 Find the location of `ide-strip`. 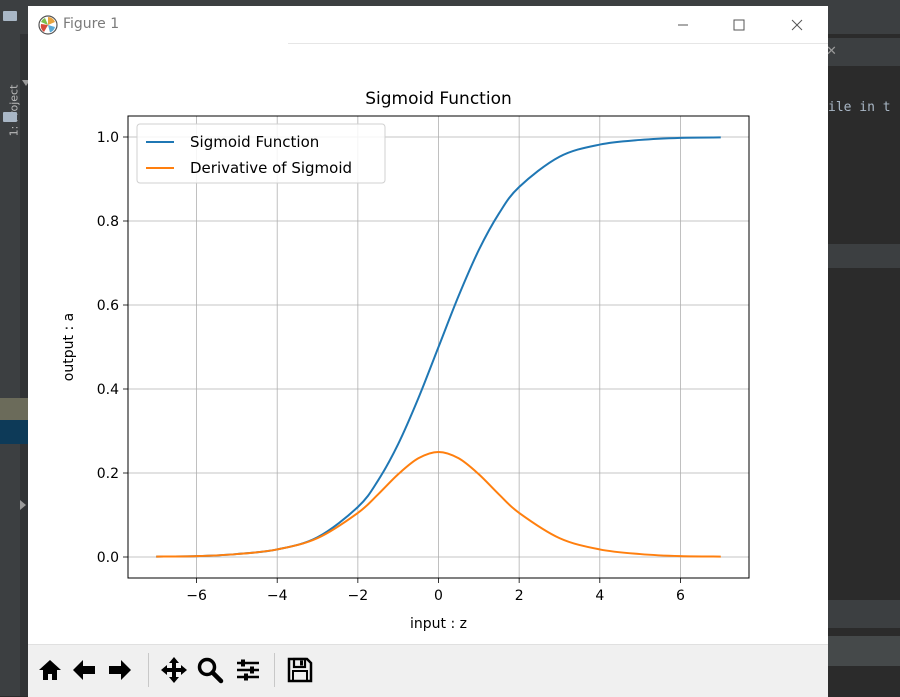

ide-strip is located at coordinates (25, 365).